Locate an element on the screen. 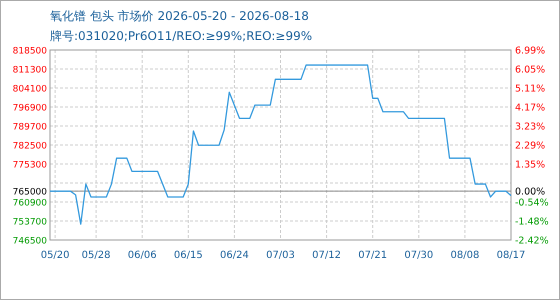  x-tick-label: 05/20 is located at coordinates (55, 255).